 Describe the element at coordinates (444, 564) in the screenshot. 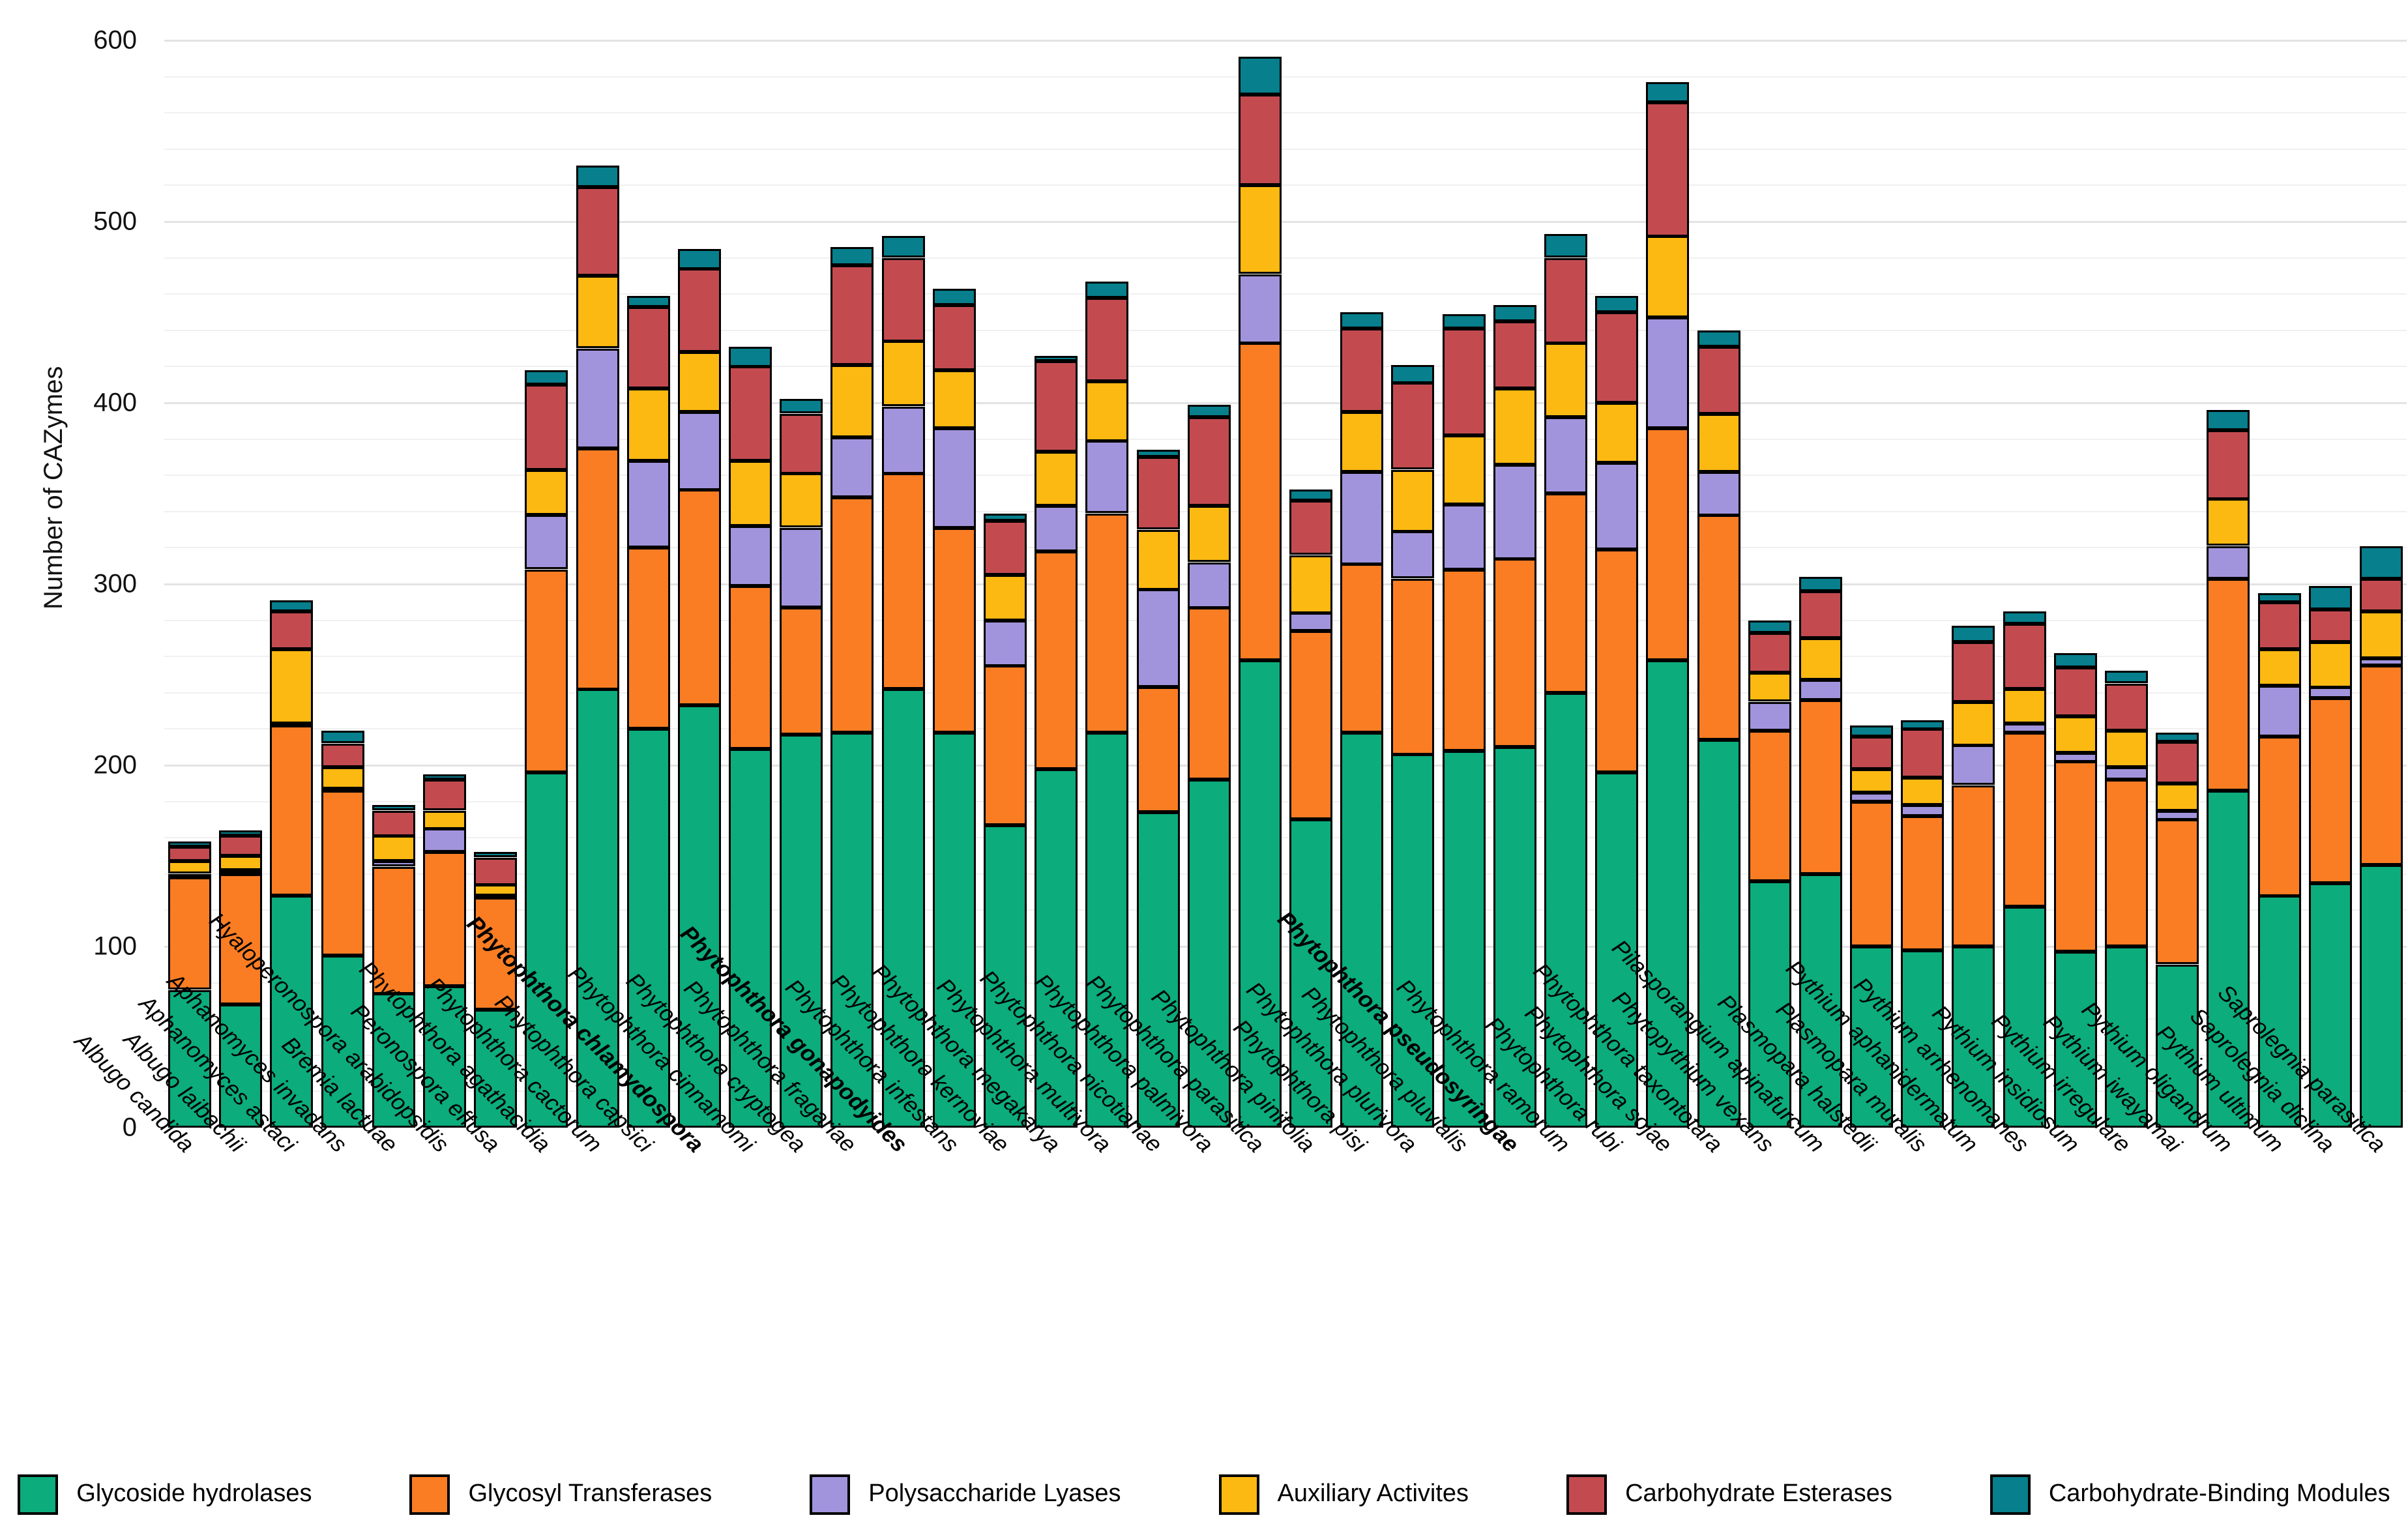

I see `bar-hyaloperonospora-arabidopsidis` at that location.